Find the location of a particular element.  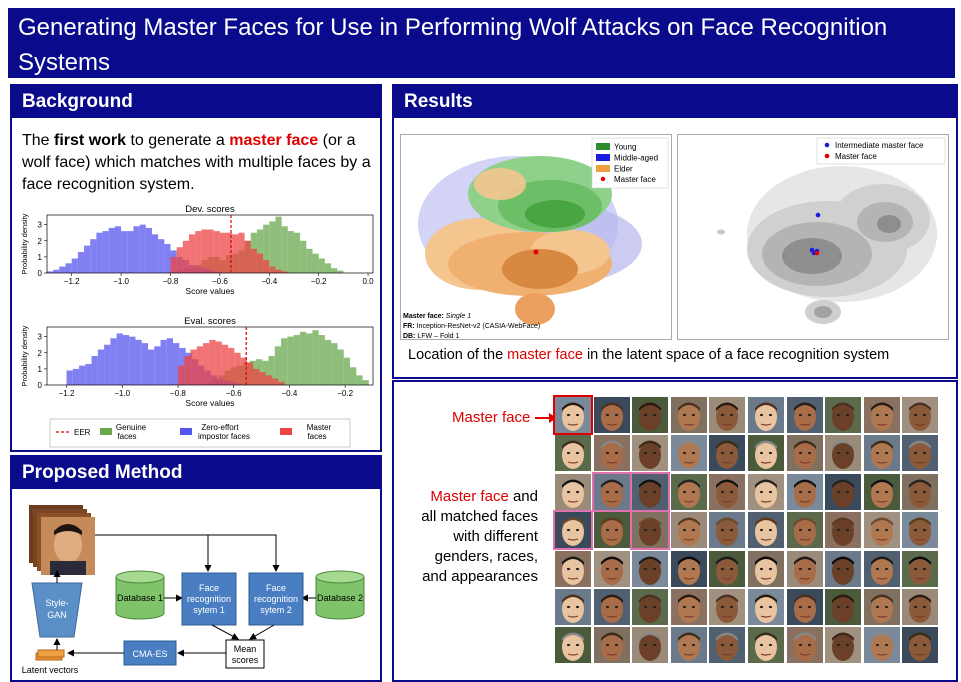

latent-label: Latent vectors is located at coordinates (50, 670).